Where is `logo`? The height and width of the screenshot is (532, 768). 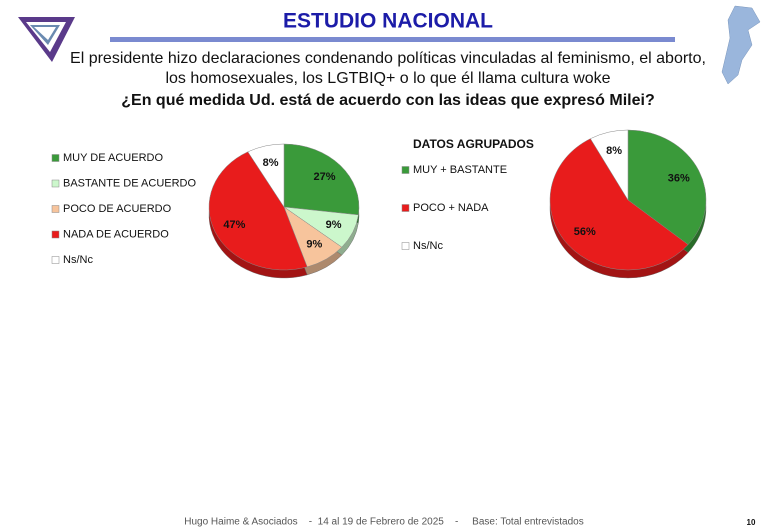 logo is located at coordinates (46, 39).